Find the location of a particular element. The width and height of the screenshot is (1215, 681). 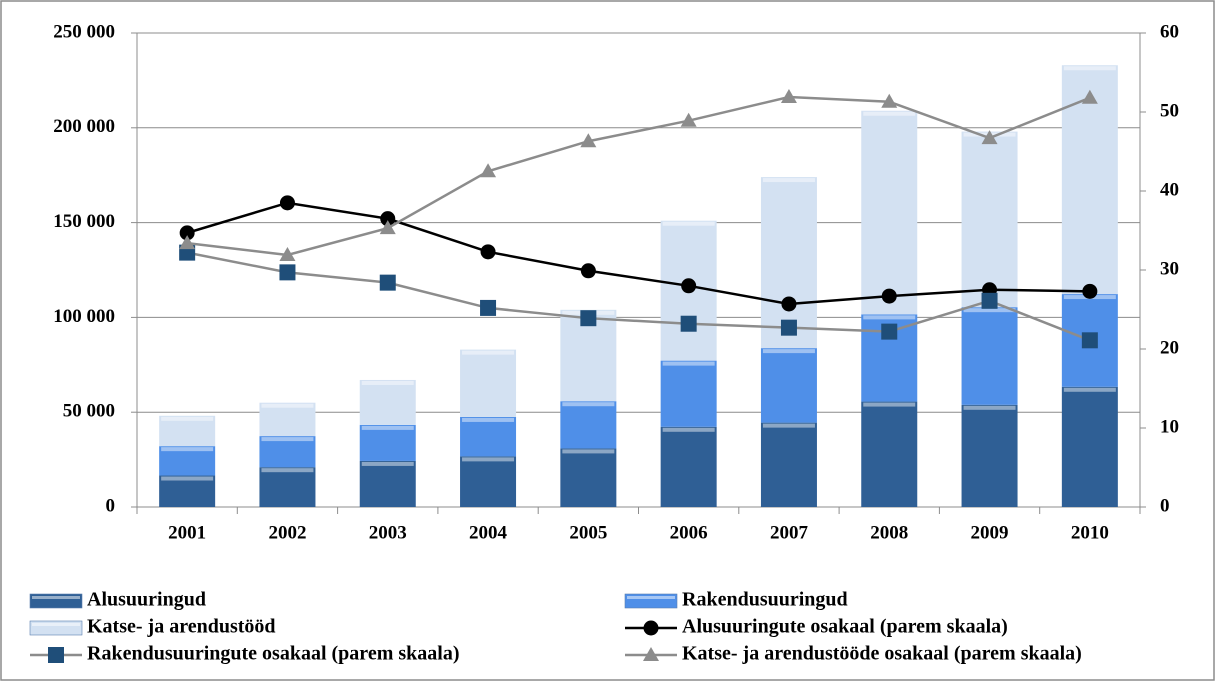

x-tick-label: 2001 is located at coordinates (187, 532).